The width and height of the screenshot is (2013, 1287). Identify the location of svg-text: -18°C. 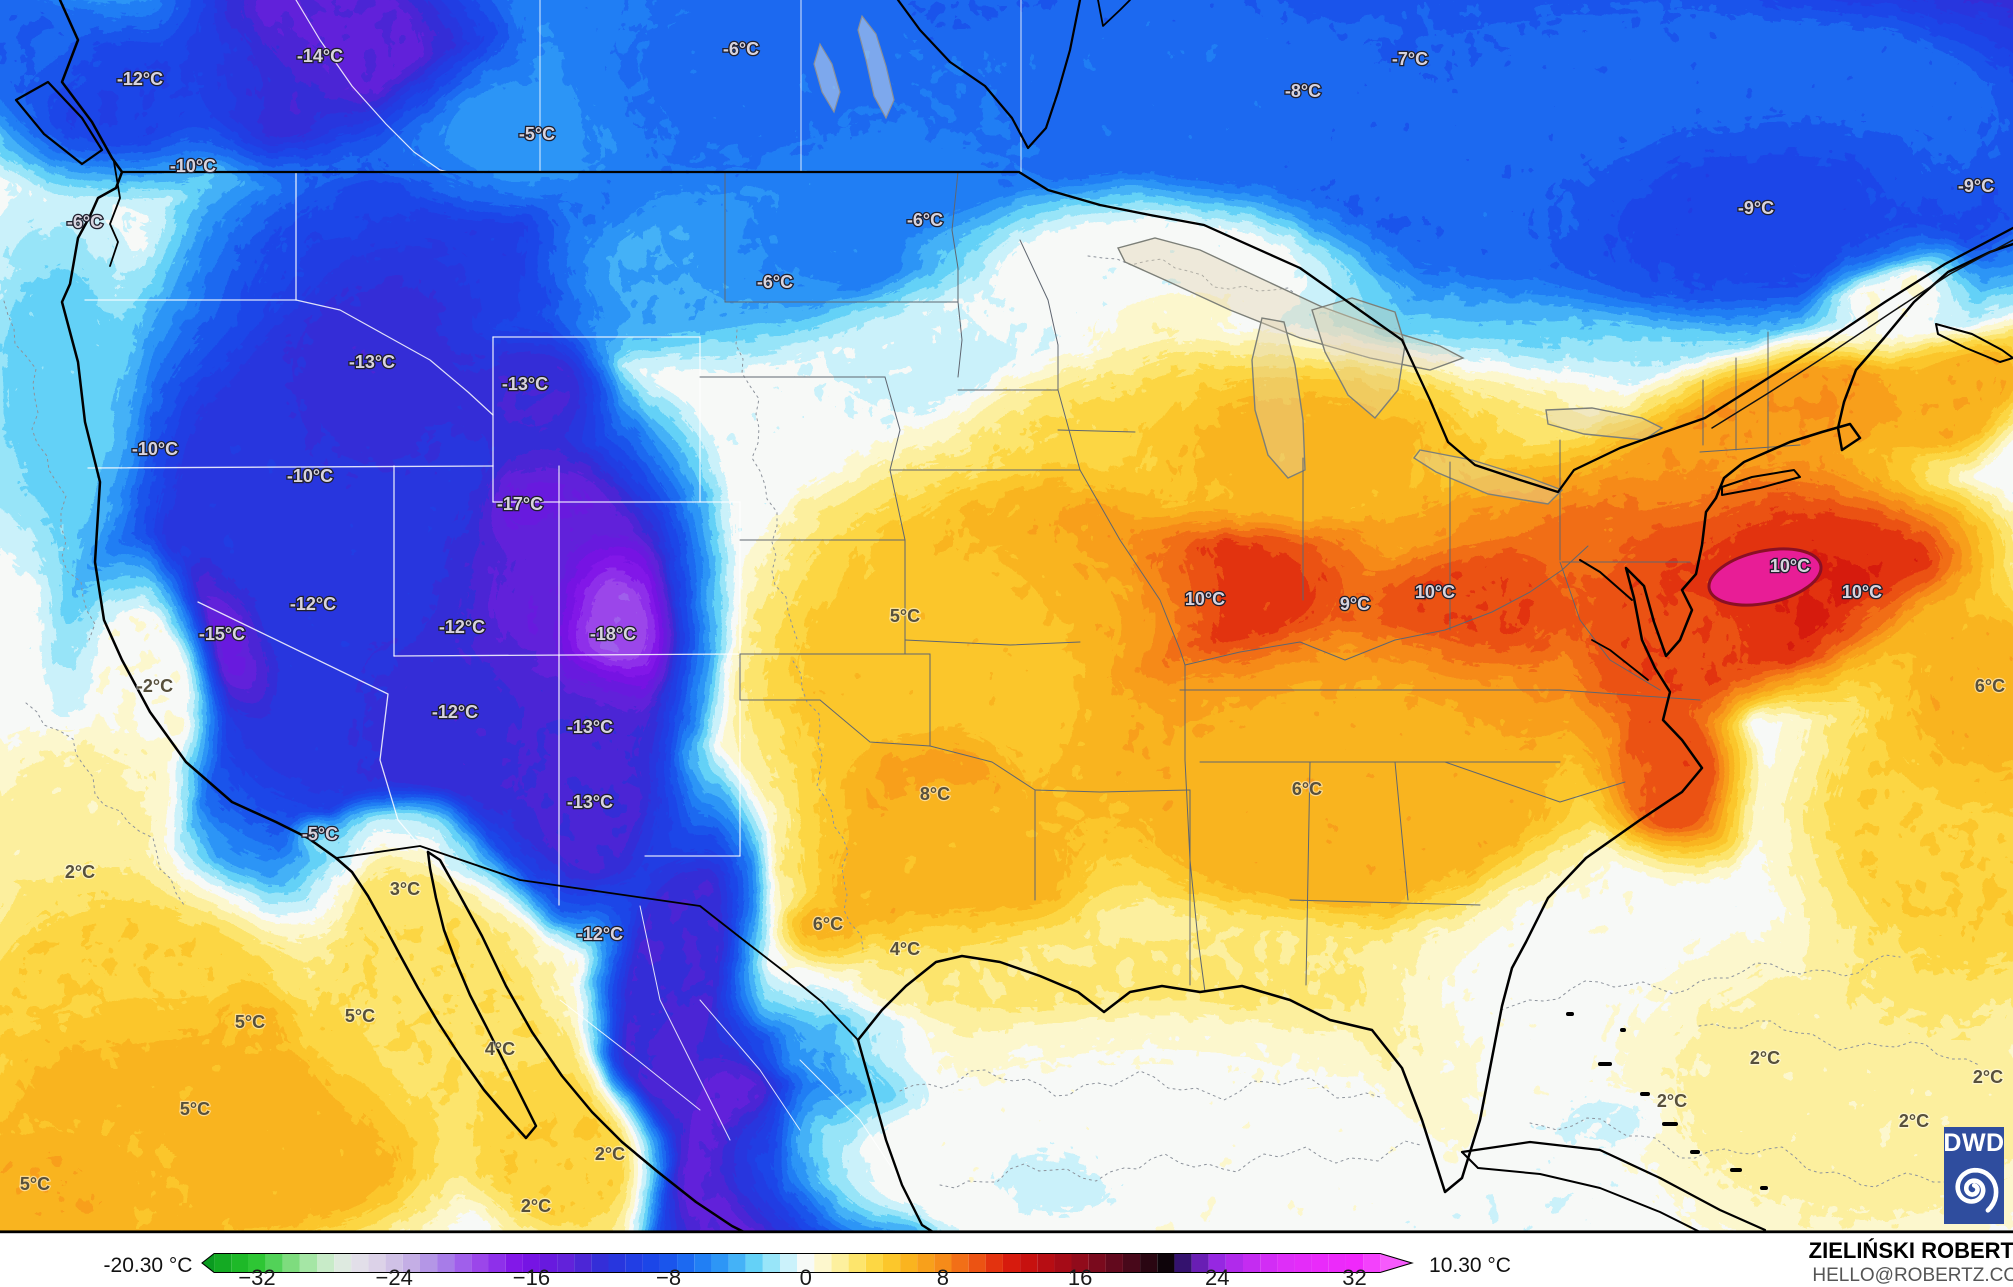
(613, 634).